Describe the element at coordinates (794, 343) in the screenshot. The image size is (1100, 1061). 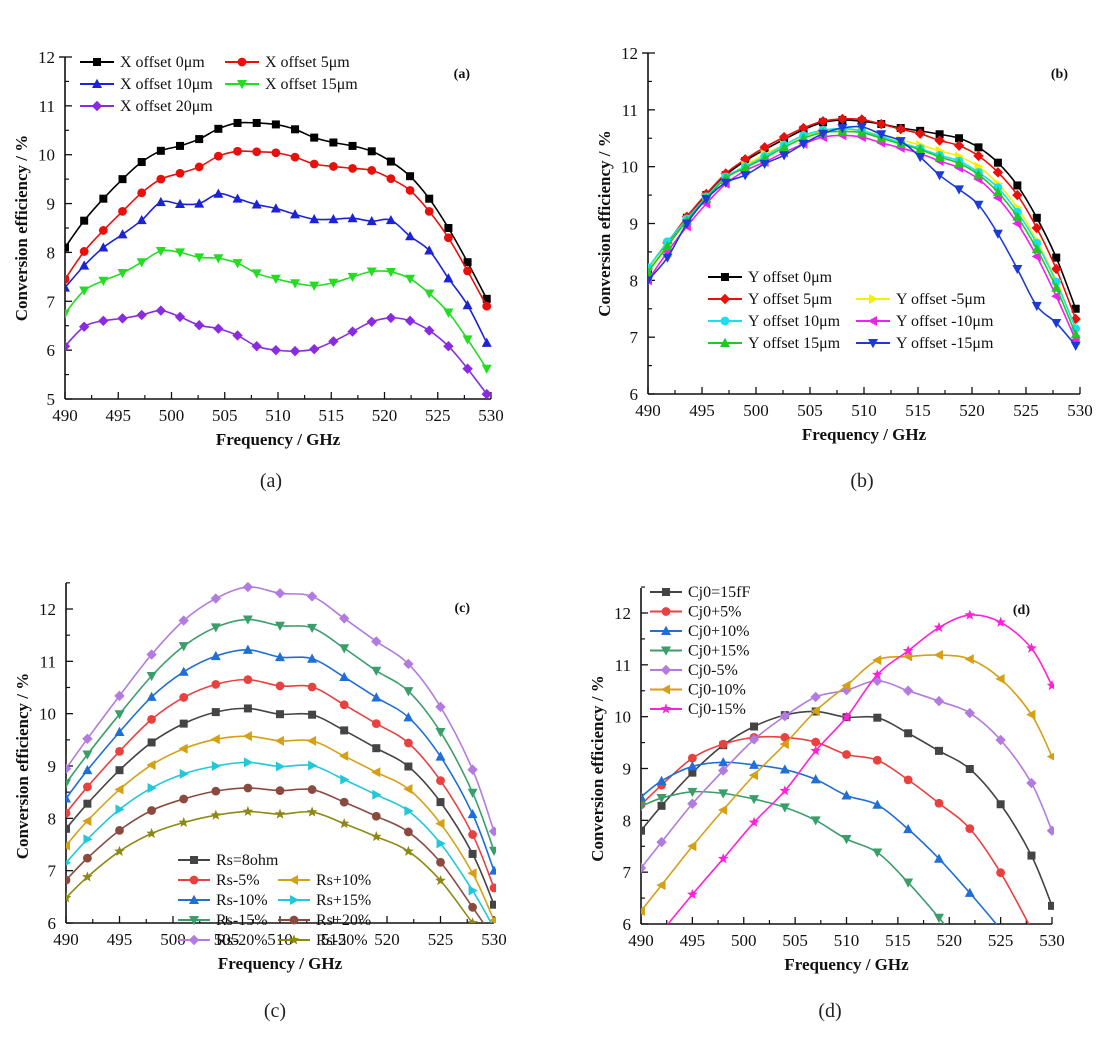
I see `legend-label: Y offset 15μm` at that location.